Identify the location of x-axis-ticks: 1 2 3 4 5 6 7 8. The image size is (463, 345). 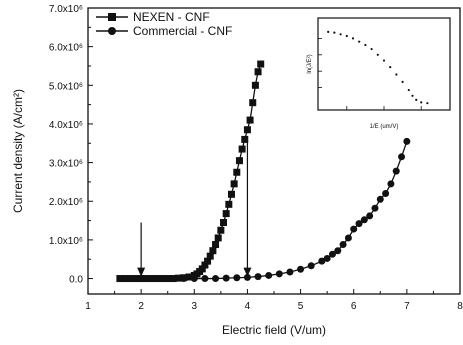
(274, 300).